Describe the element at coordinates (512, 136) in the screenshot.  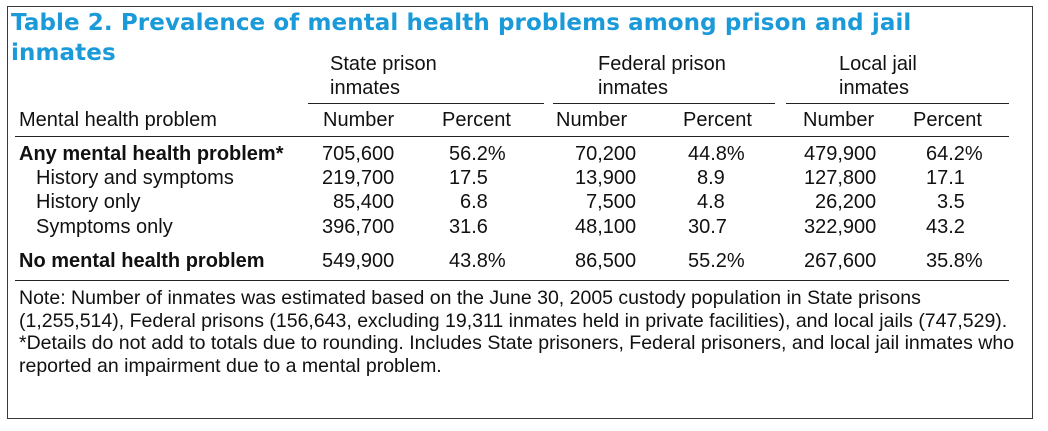
I see `header-rule` at that location.